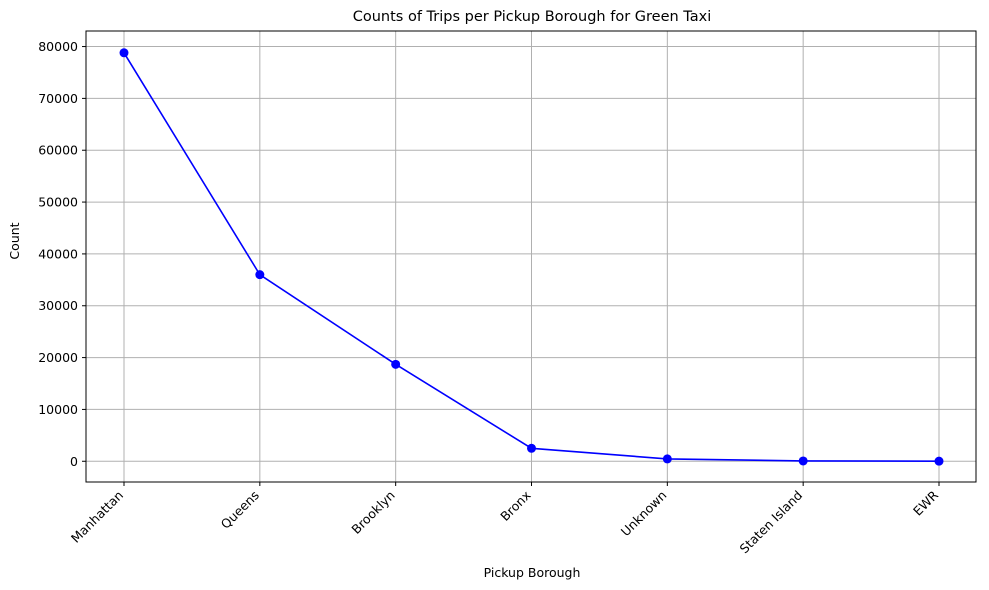 This screenshot has width=989, height=590. I want to click on x-axis-label: Pickup Borough, so click(532, 572).